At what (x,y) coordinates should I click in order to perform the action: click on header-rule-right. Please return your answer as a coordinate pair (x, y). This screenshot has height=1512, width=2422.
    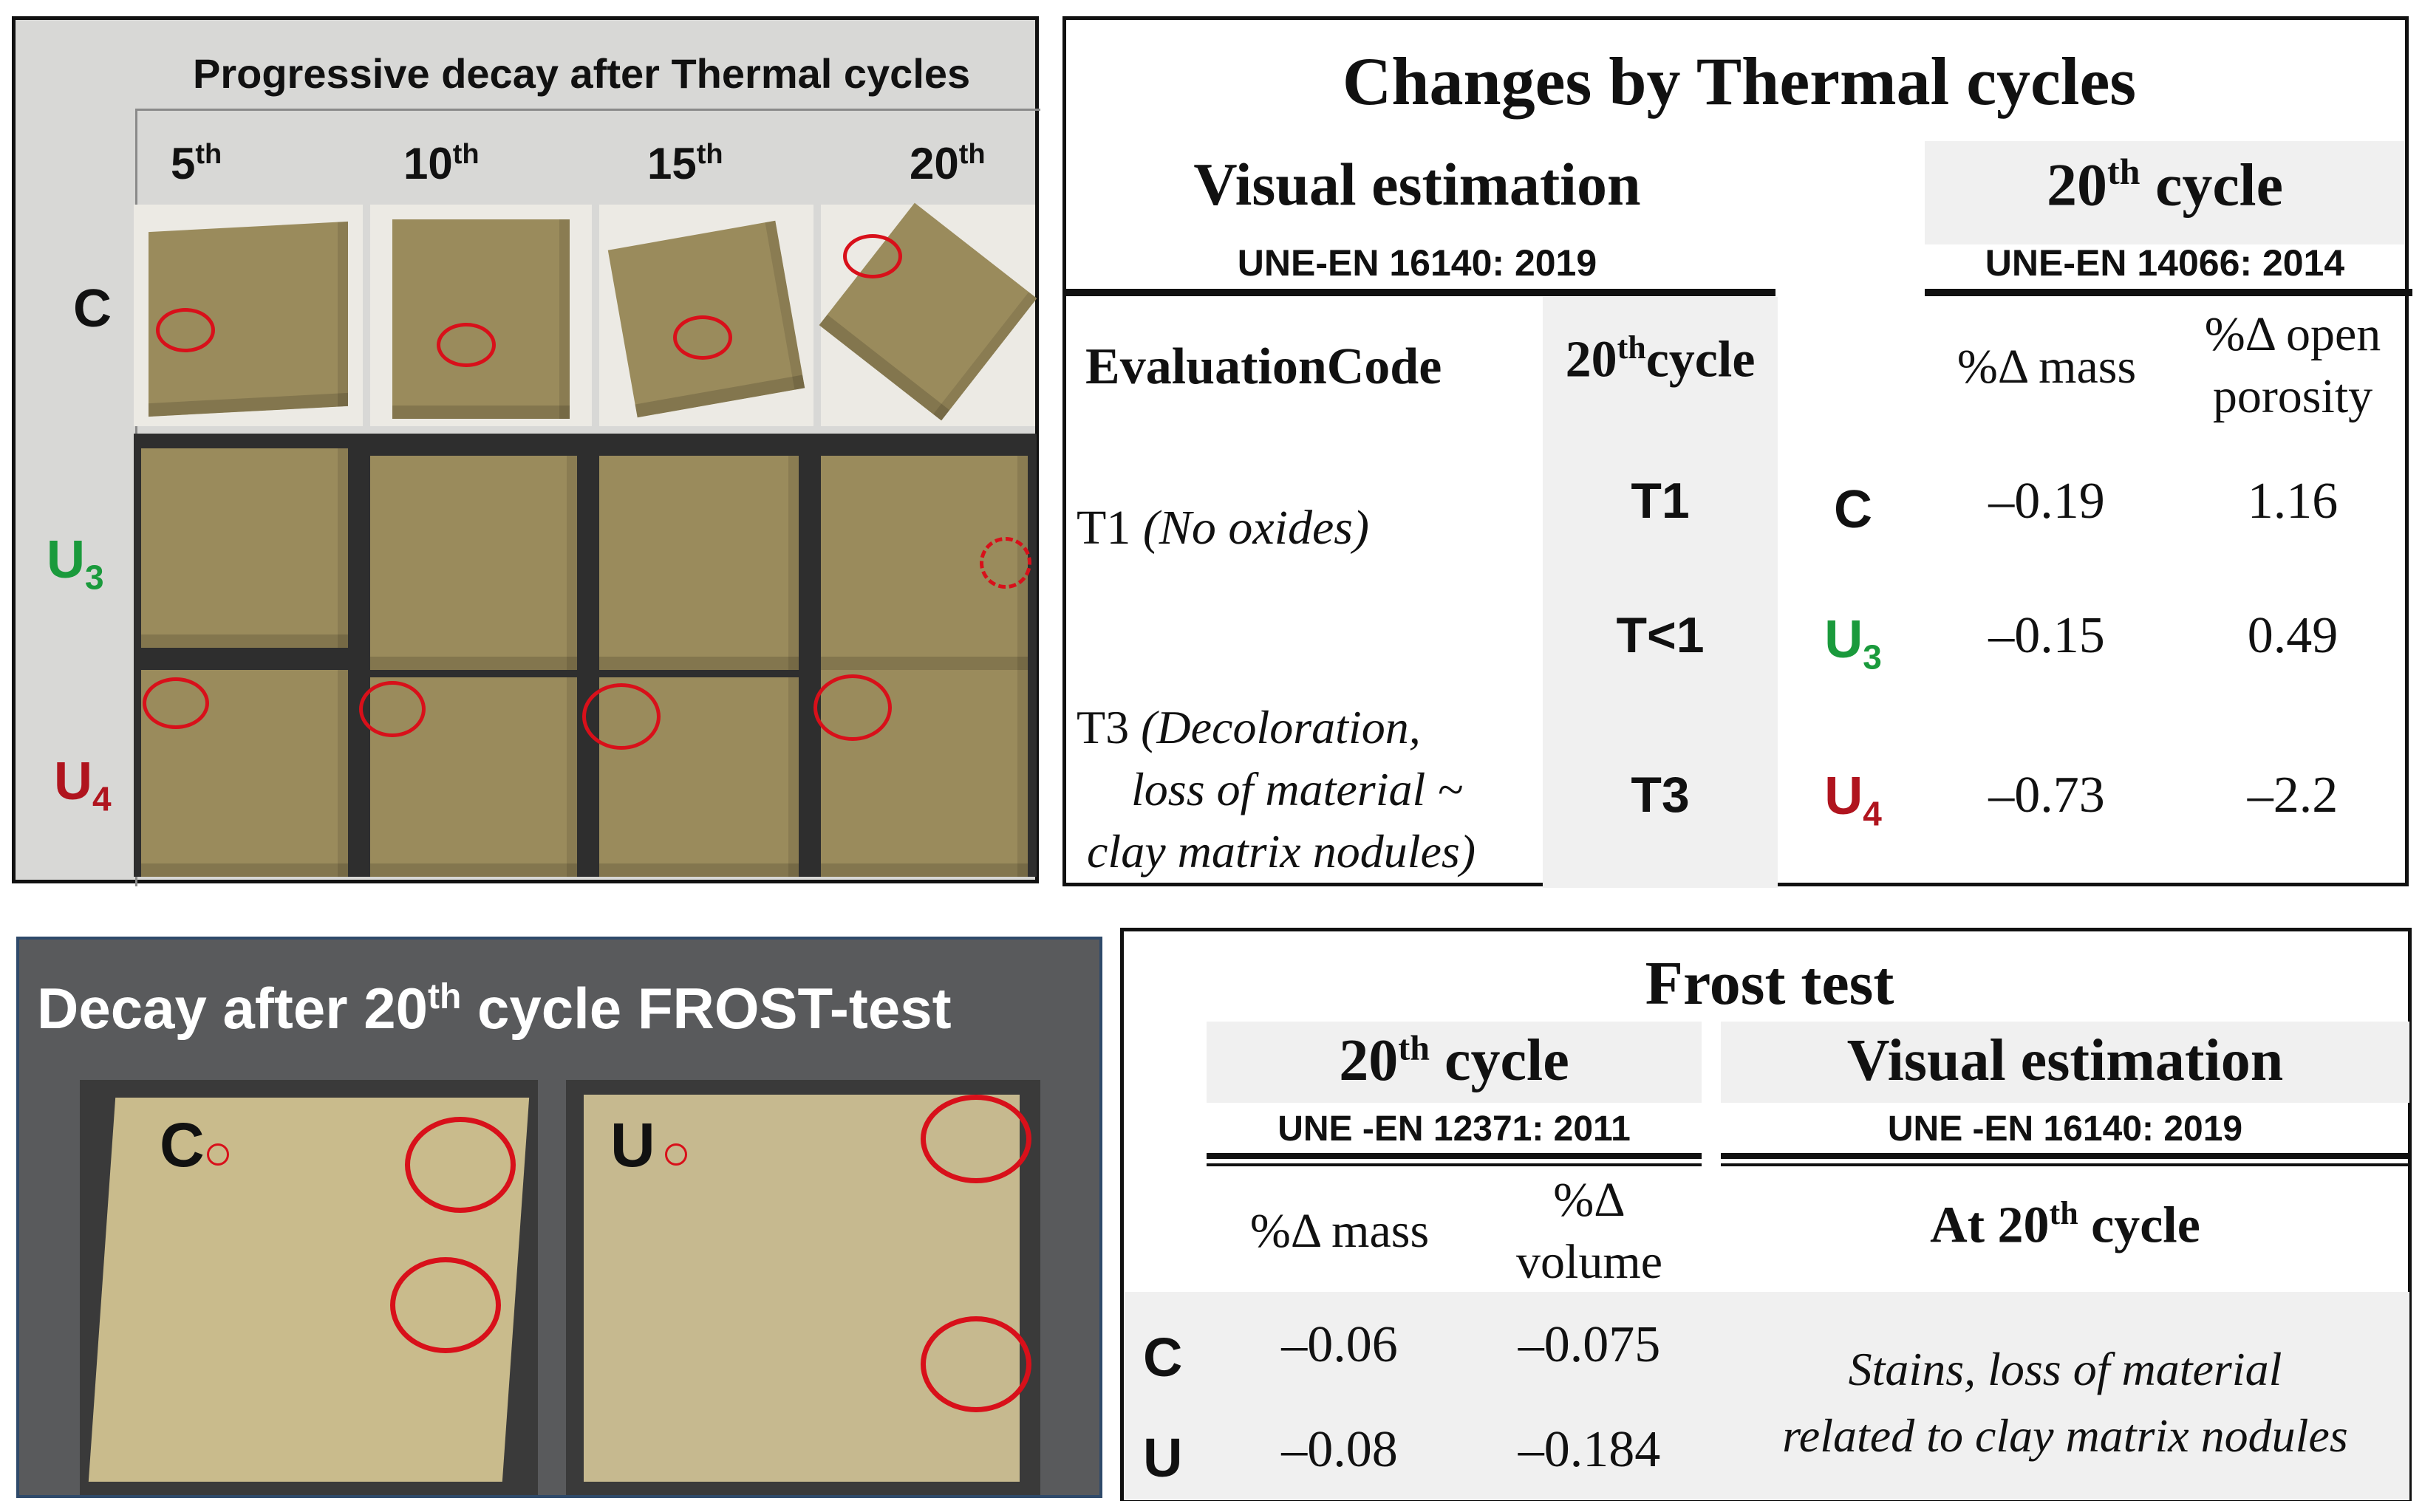
    Looking at the image, I should click on (2168, 292).